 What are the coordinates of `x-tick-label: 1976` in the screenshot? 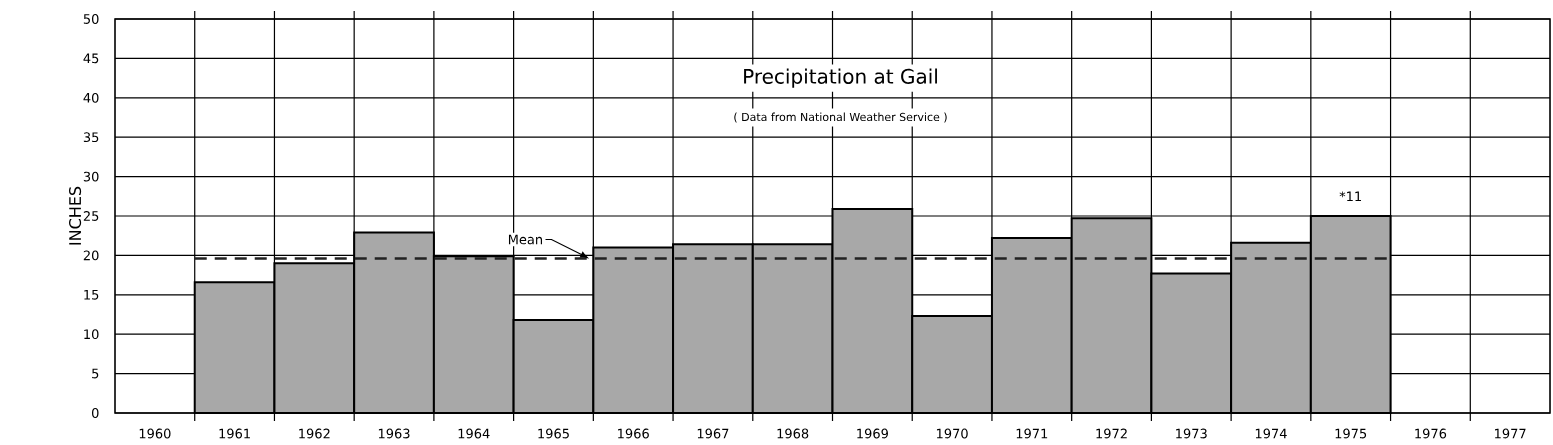 It's located at (1431, 433).